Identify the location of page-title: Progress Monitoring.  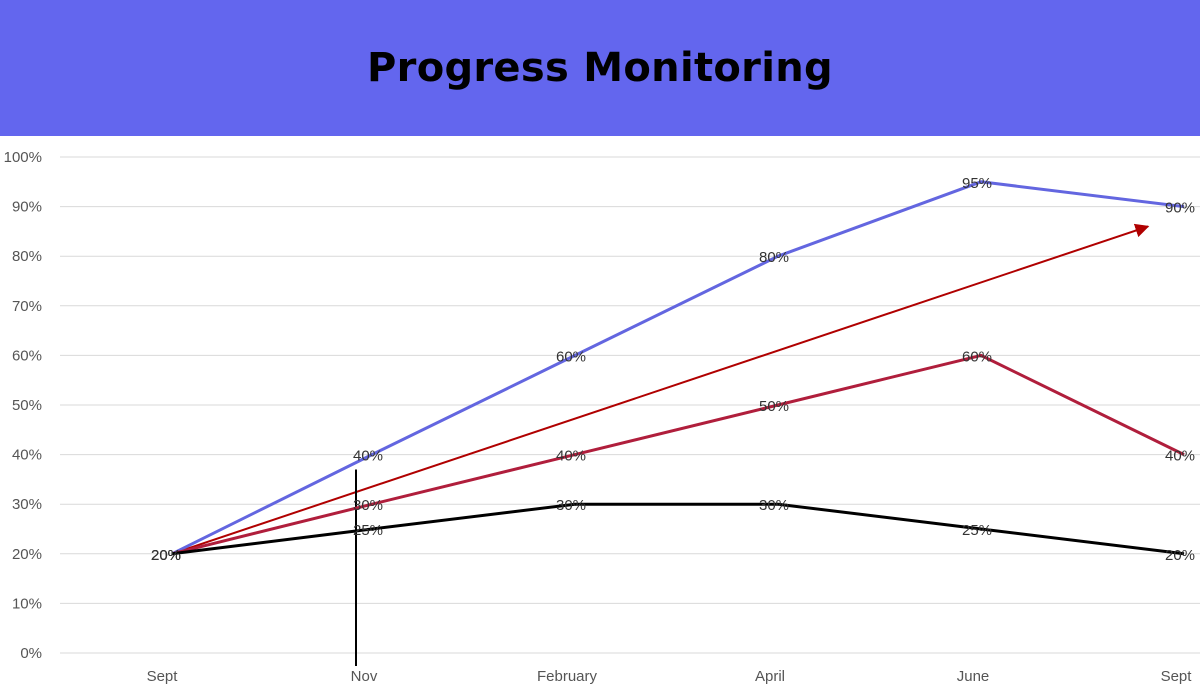
(600, 68).